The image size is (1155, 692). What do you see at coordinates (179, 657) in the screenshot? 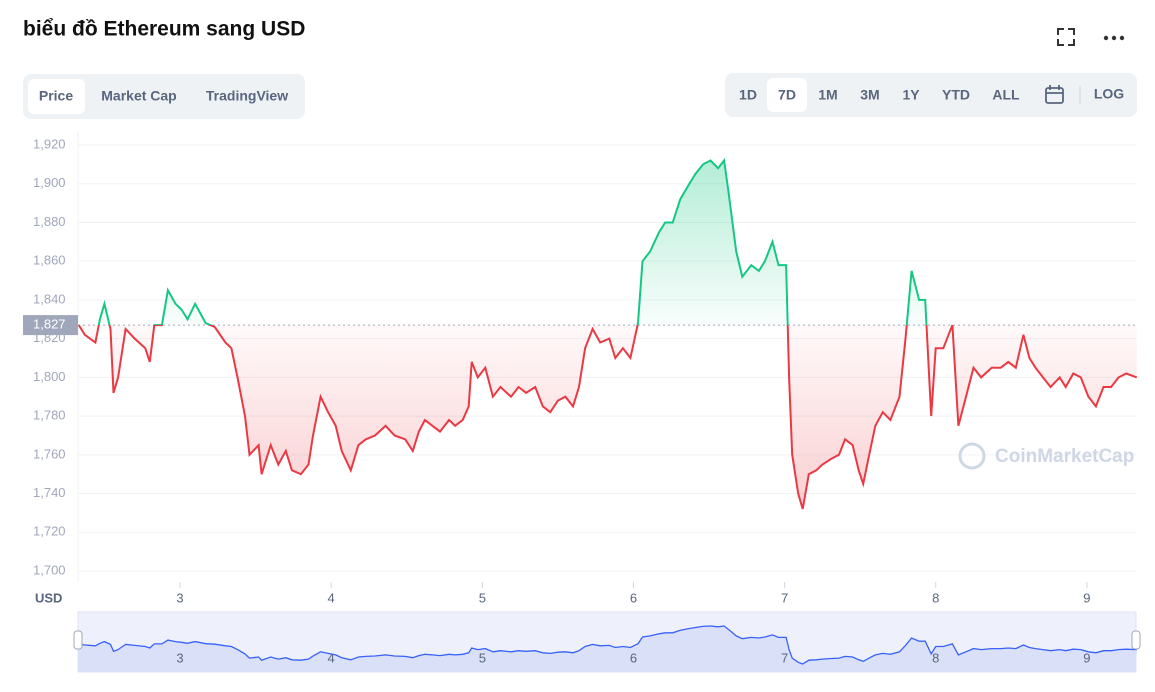
I see `navigator-tick-label: 3` at bounding box center [179, 657].